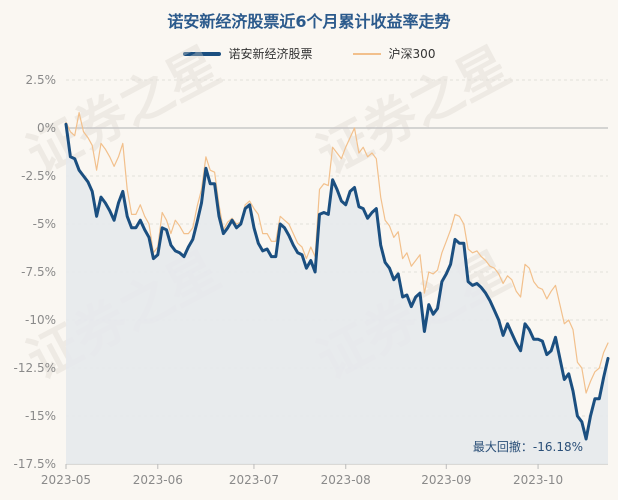 This screenshot has height=500, width=618. I want to click on x-tick-label: 2023-09, so click(446, 480).